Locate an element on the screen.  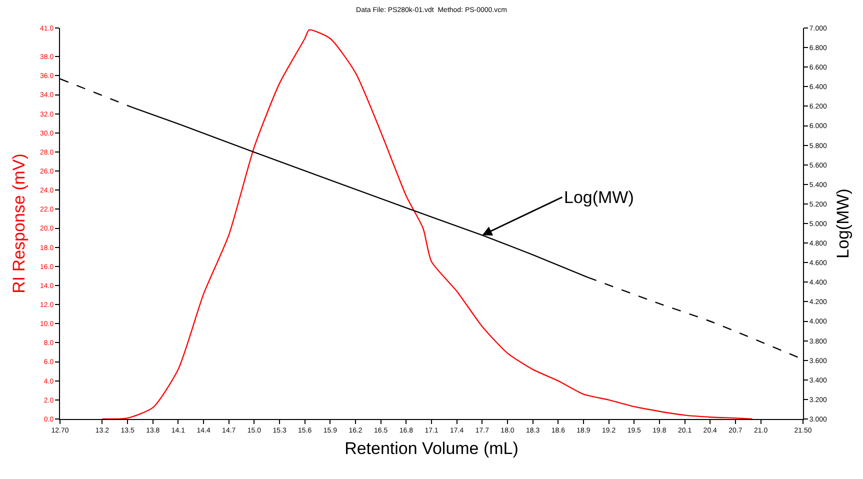
y-axis-title: RI Response (mV) is located at coordinates (19, 224).